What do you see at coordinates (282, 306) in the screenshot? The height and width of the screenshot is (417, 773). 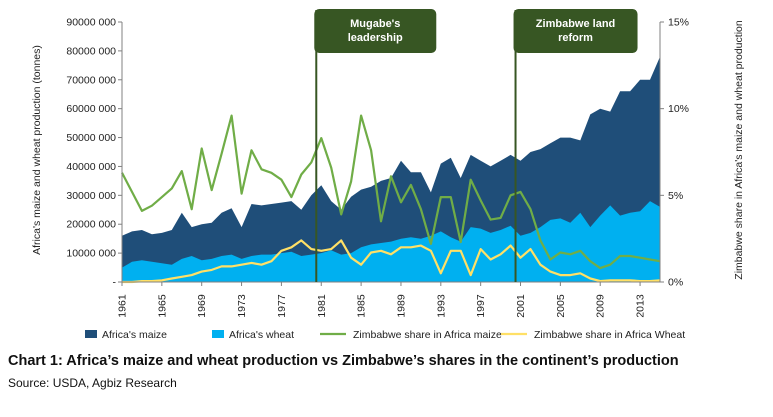 I see `x-tick-label: 1977` at bounding box center [282, 306].